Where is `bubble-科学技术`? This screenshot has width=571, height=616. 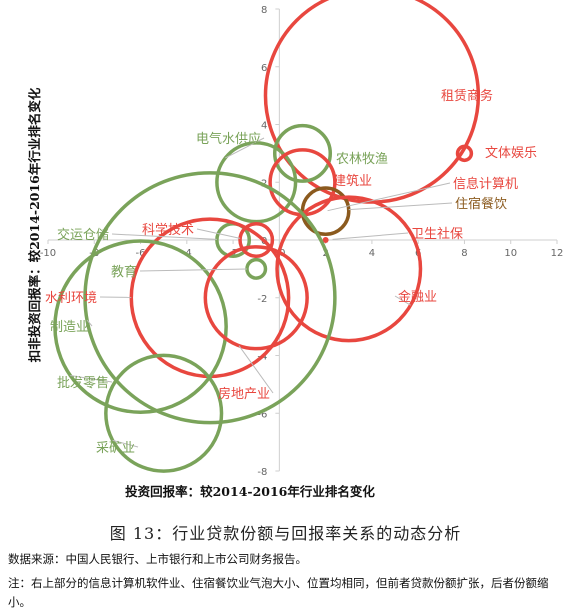 bubble-科学技术 is located at coordinates (256, 240).